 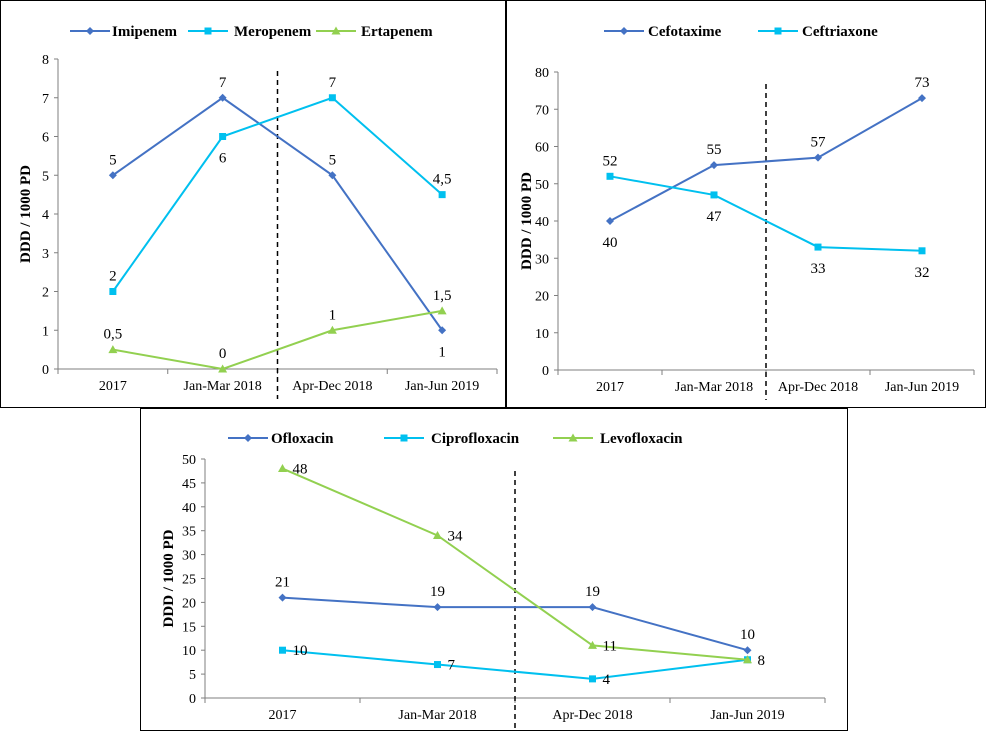 What do you see at coordinates (223, 159) in the screenshot?
I see `data-label: 6` at bounding box center [223, 159].